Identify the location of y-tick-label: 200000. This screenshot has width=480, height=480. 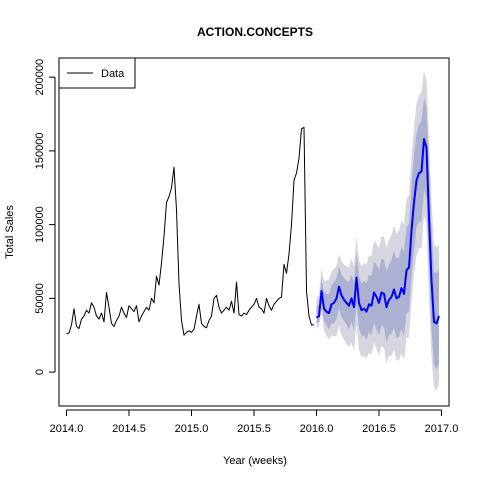
(40, 77).